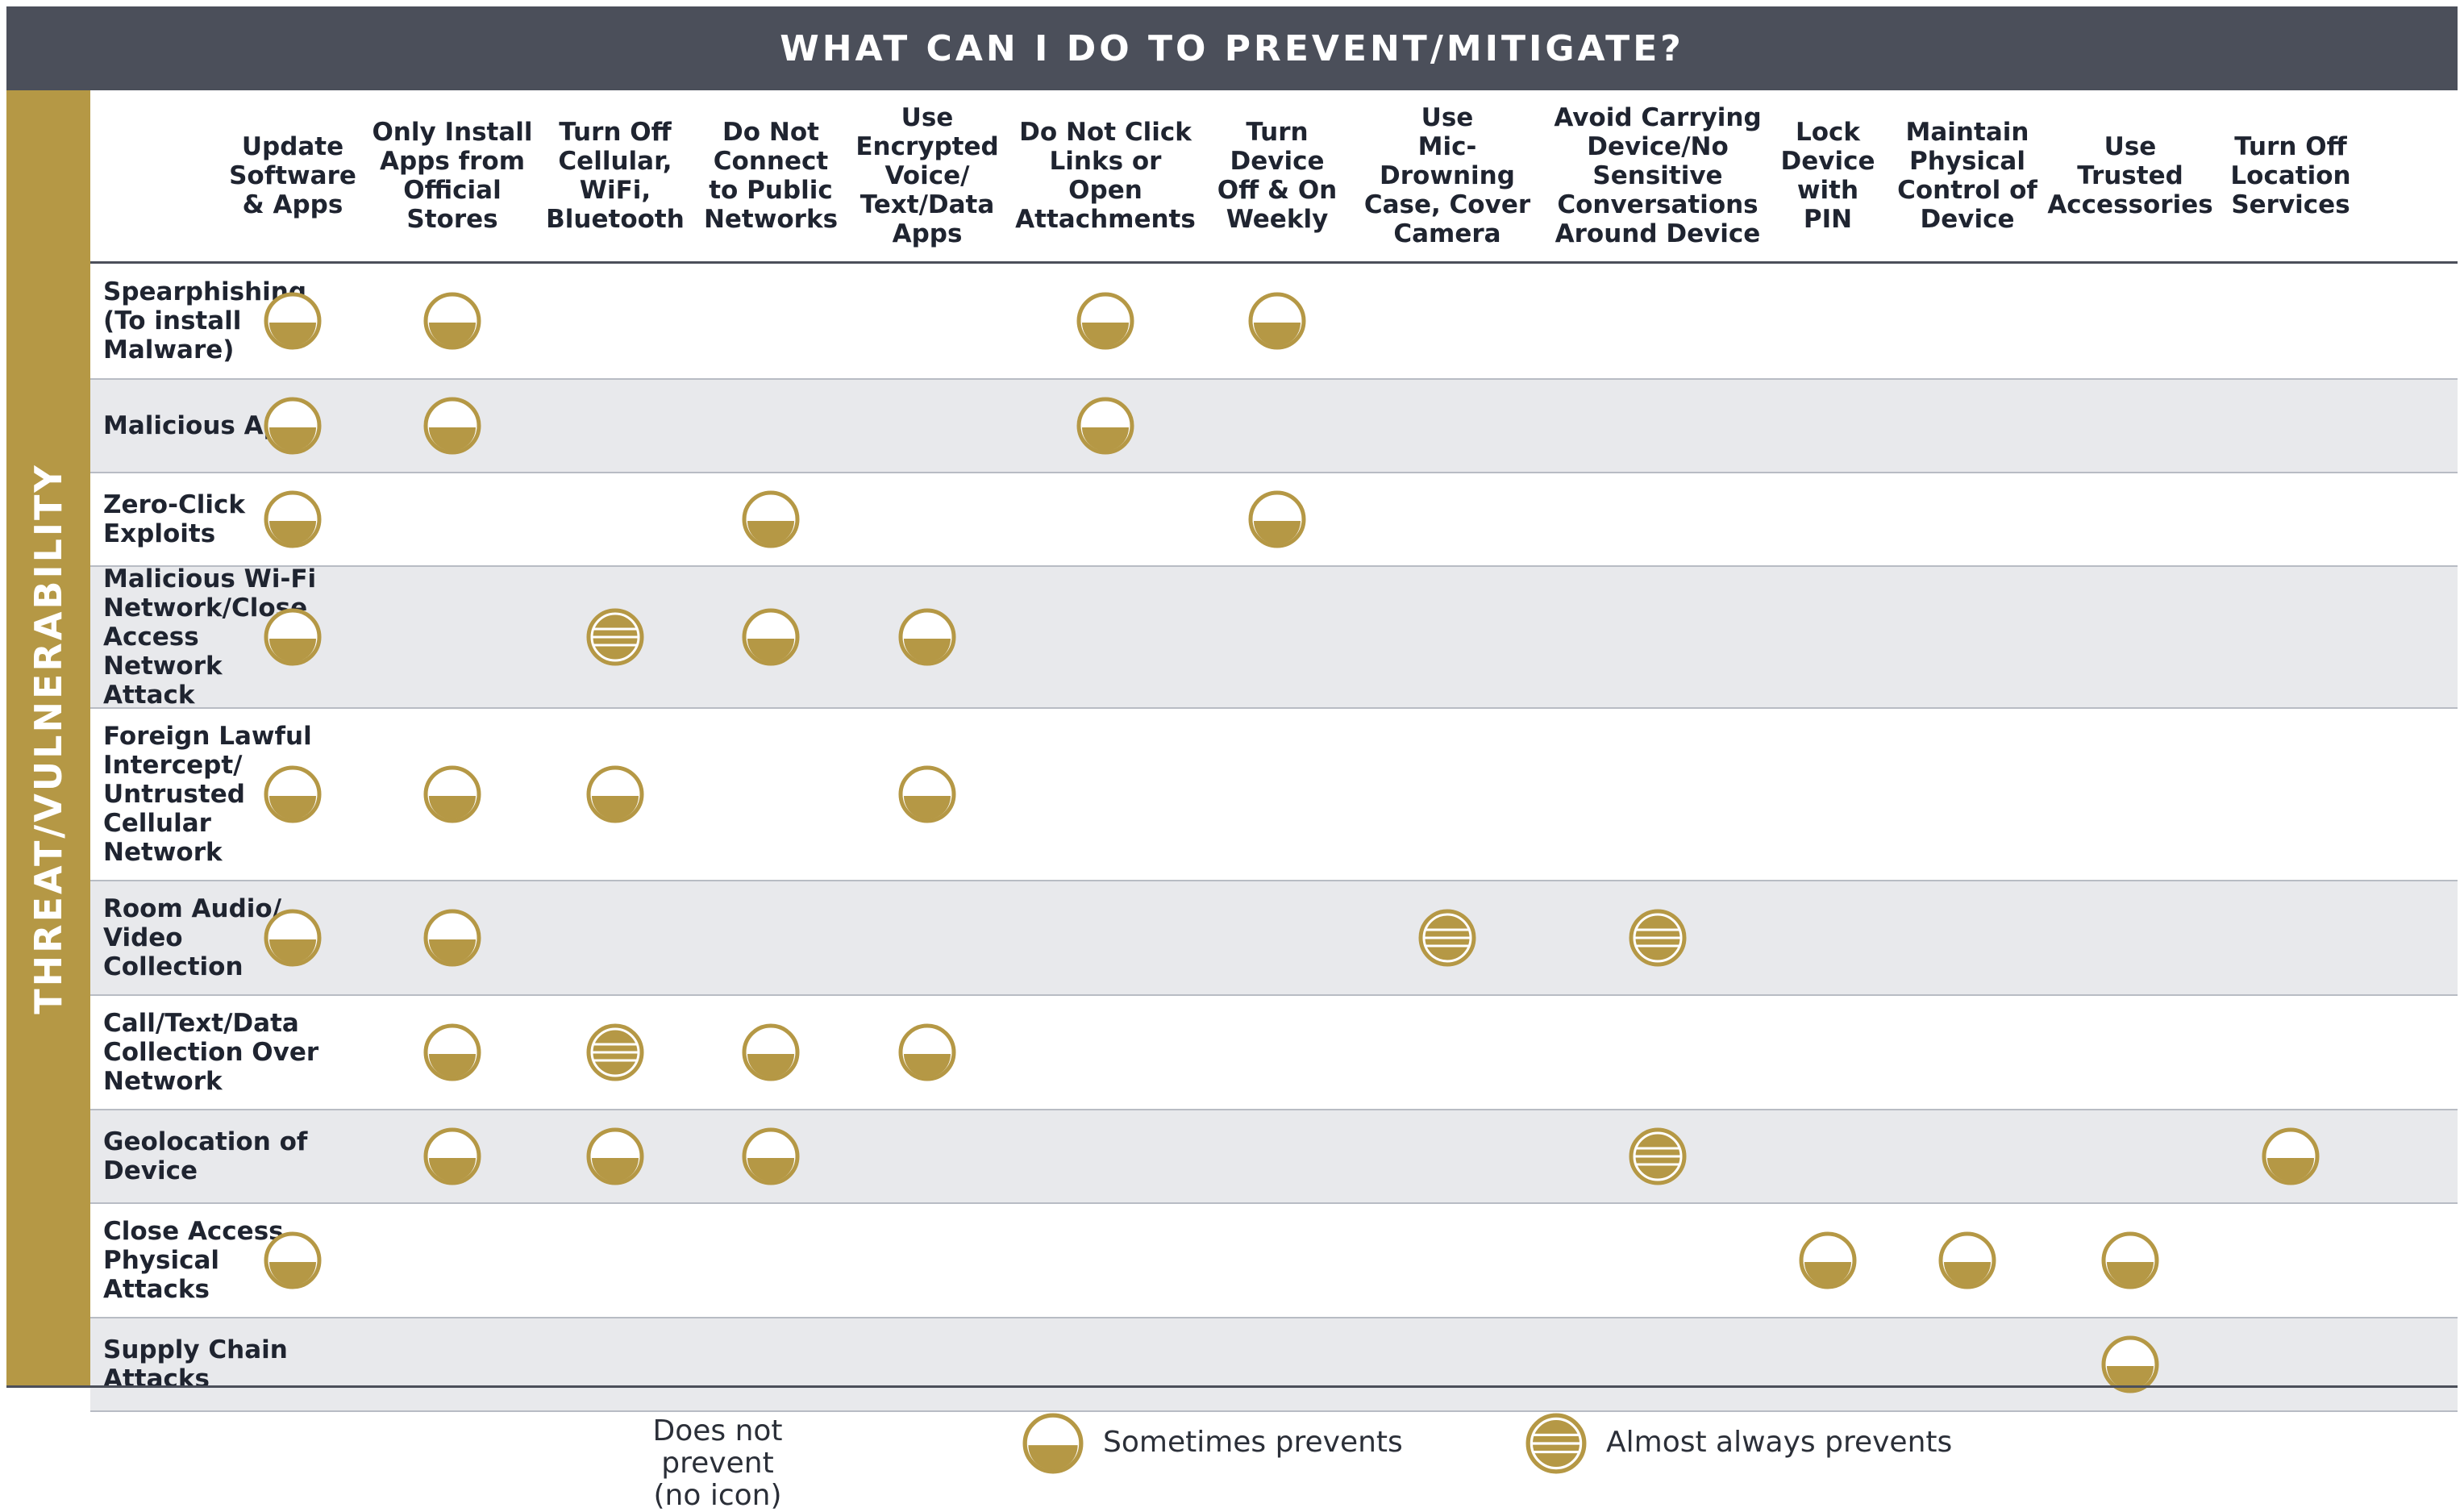 The height and width of the screenshot is (1512, 2464). I want to click on legend-none-label: Does not prevent (no icon), so click(717, 1463).